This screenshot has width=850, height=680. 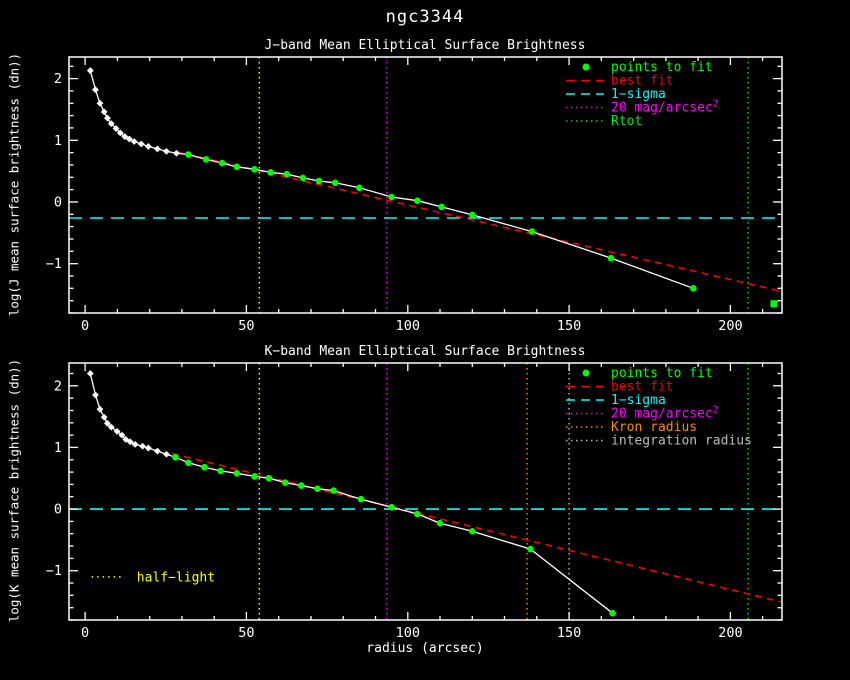 What do you see at coordinates (425, 17) in the screenshot?
I see `figure-title: ngc3344` at bounding box center [425, 17].